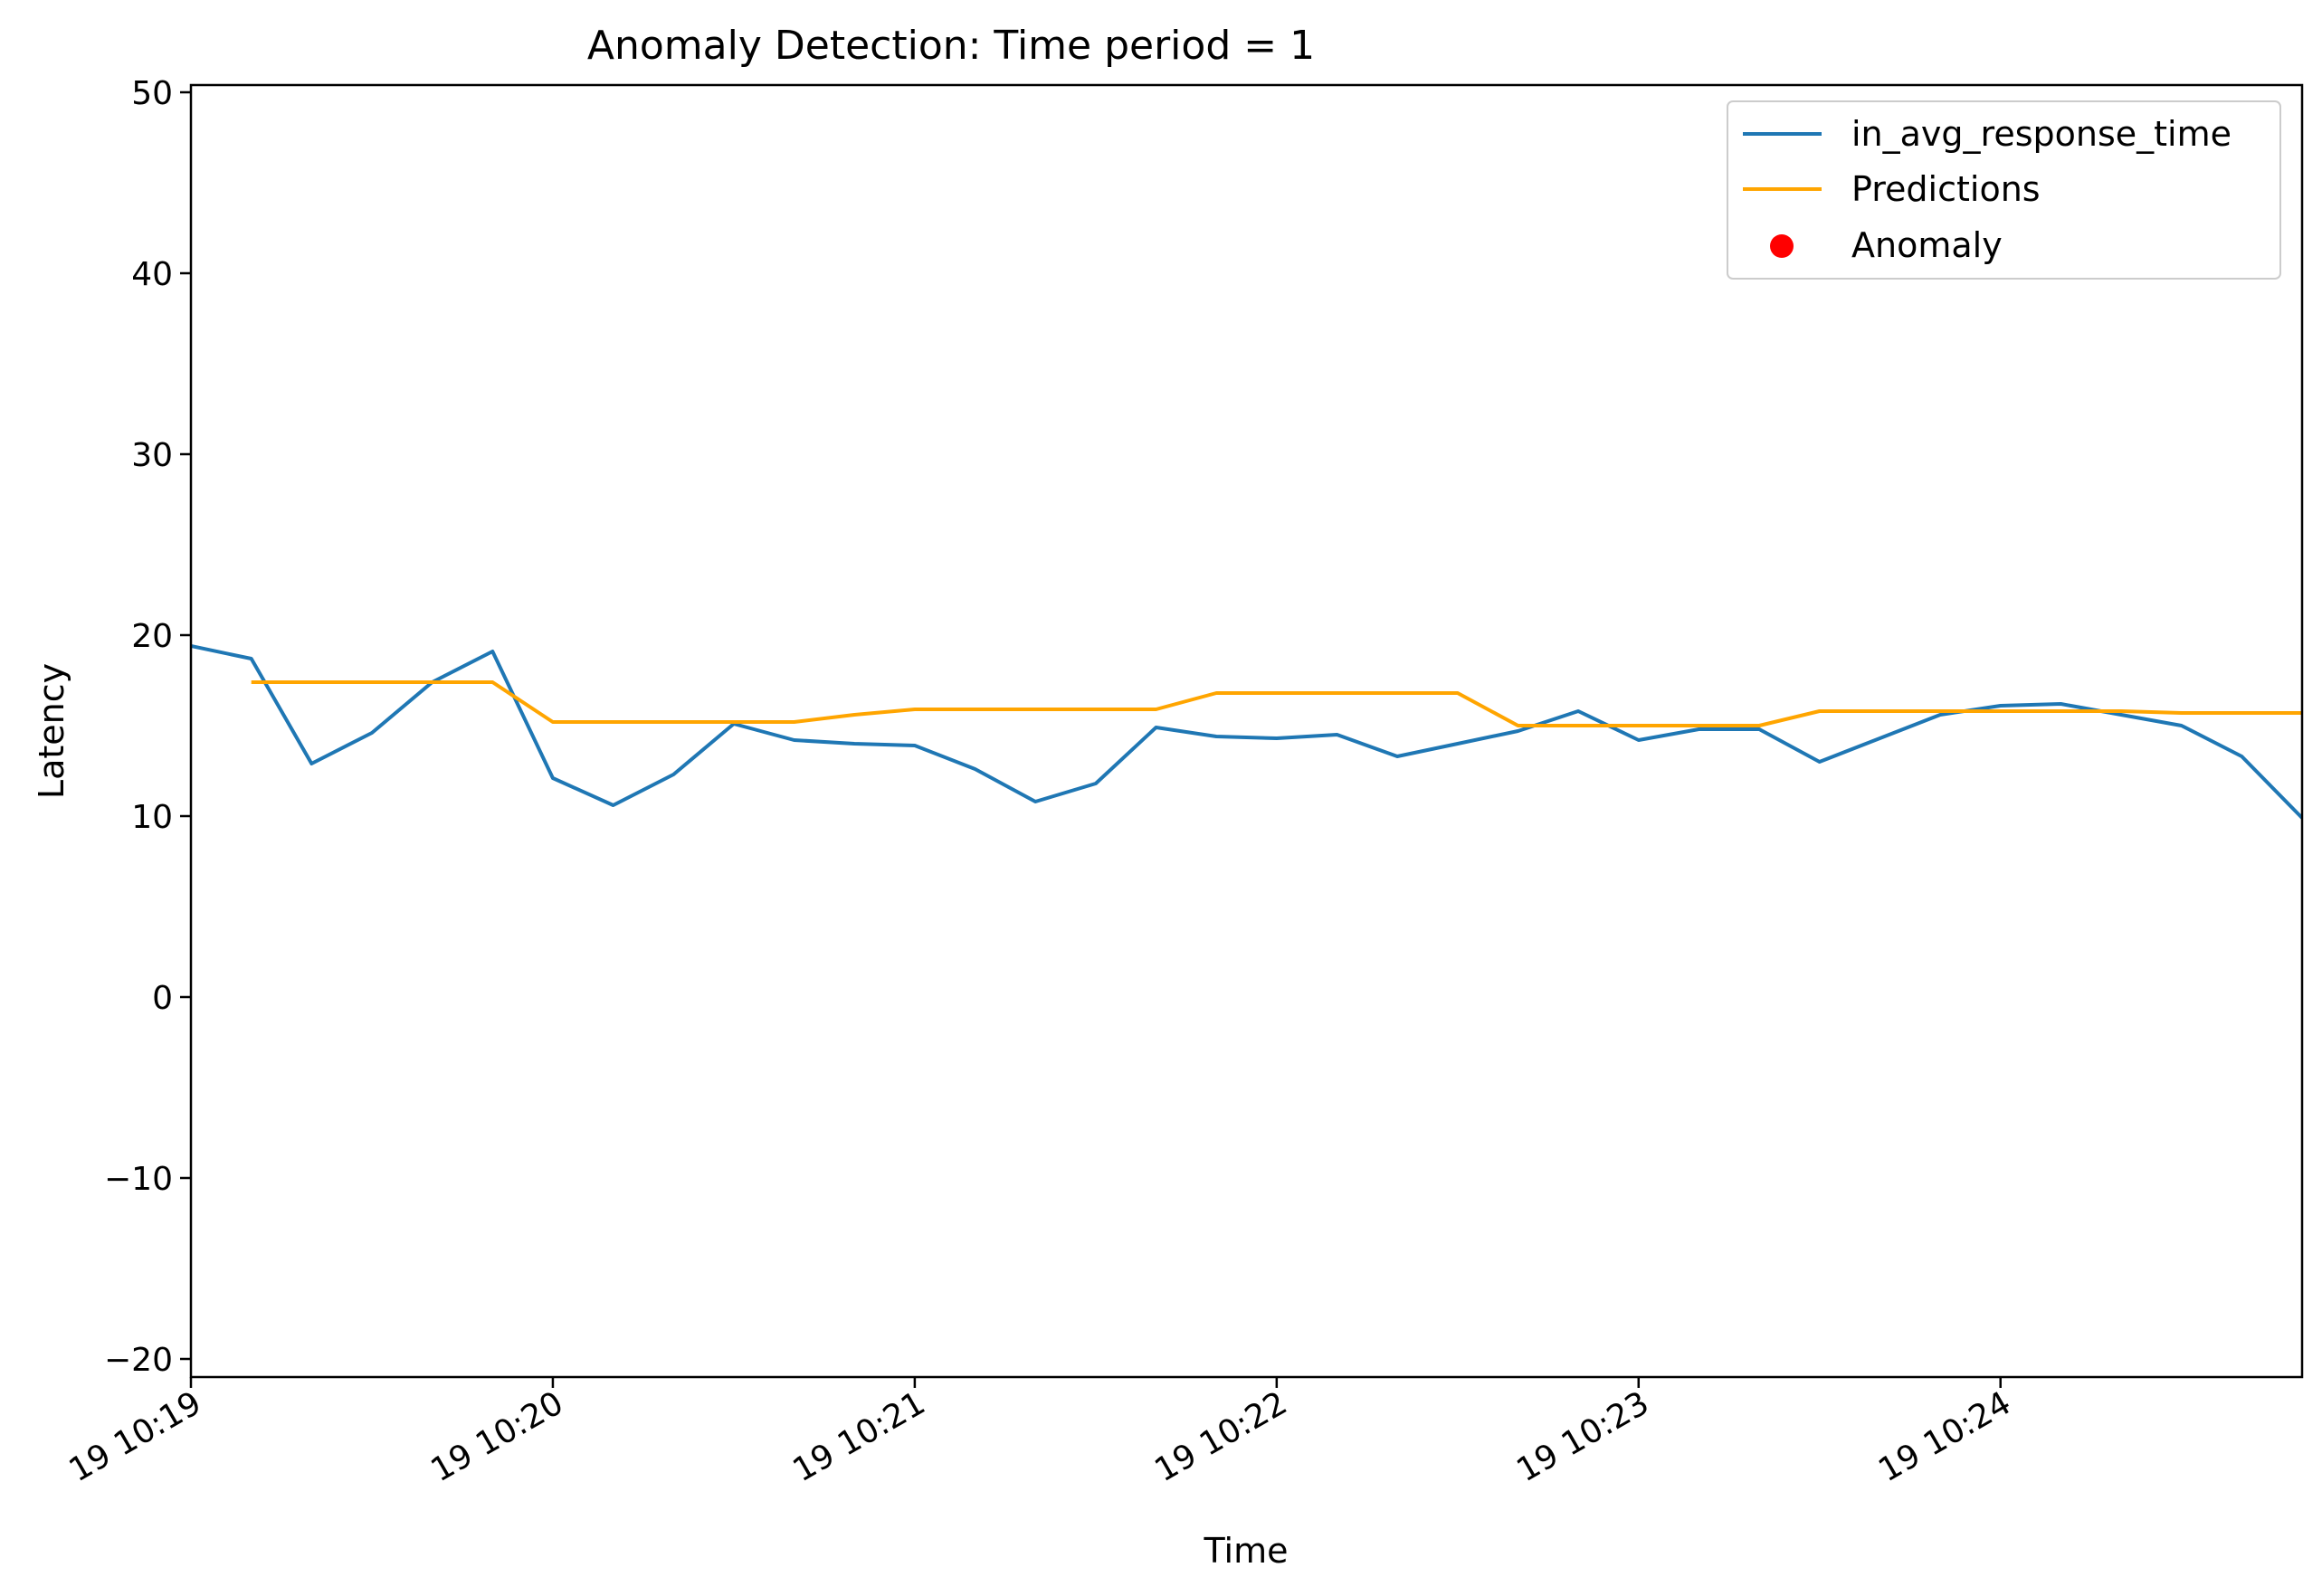 Image resolution: width=2322 pixels, height=1596 pixels. What do you see at coordinates (162, 999) in the screenshot?
I see `y-tick-label: 0` at bounding box center [162, 999].